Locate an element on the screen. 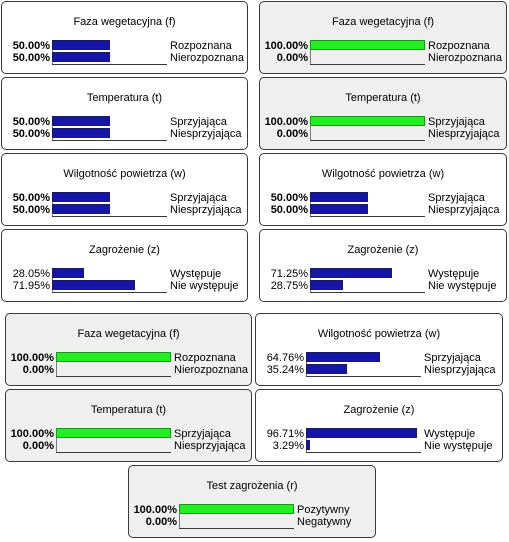  state-probability: 35.24% is located at coordinates (285, 370).